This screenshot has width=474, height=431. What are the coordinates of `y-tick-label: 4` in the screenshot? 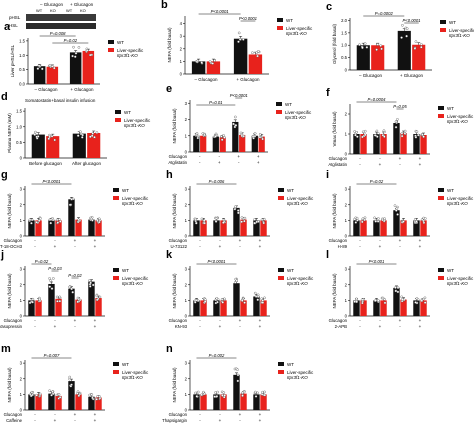 It's located at (181, 23).